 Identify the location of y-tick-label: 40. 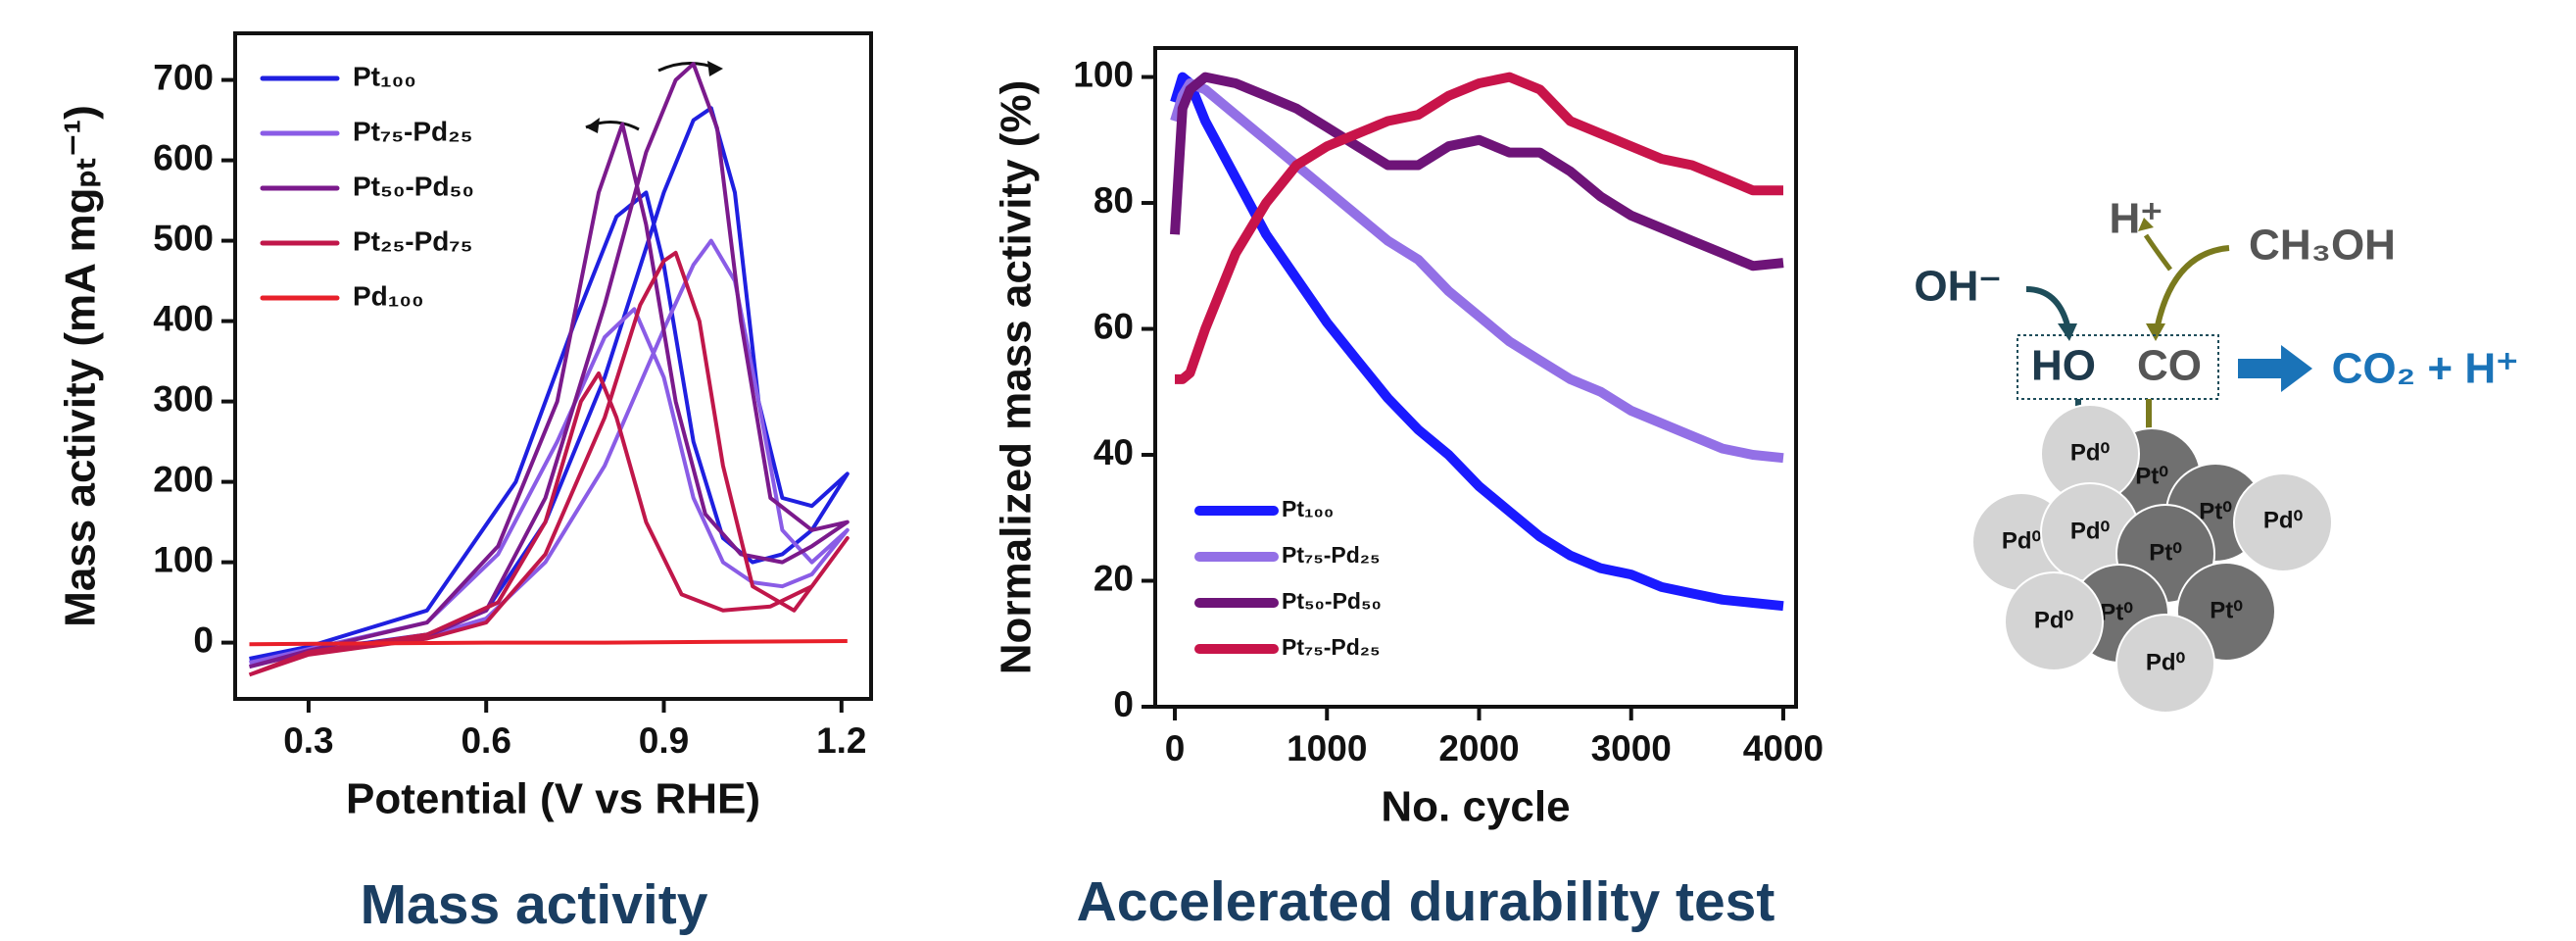
(1114, 452).